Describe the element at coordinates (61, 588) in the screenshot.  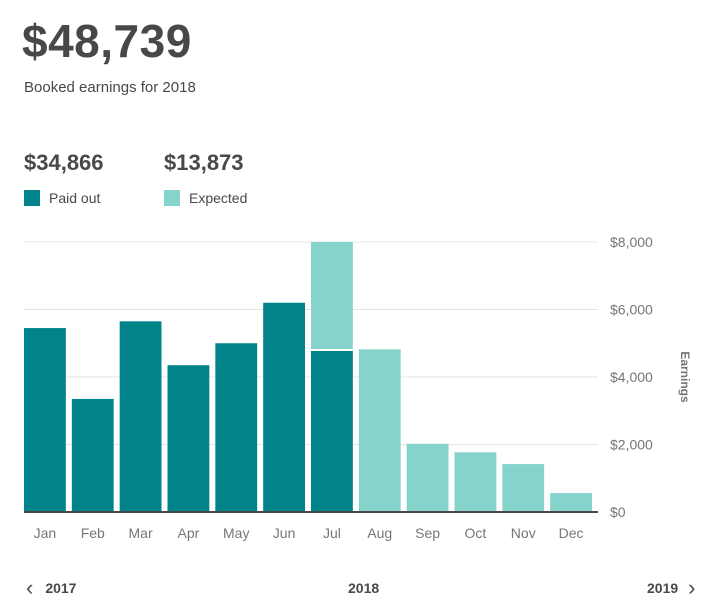
I see `prev-year-label: 2017` at that location.